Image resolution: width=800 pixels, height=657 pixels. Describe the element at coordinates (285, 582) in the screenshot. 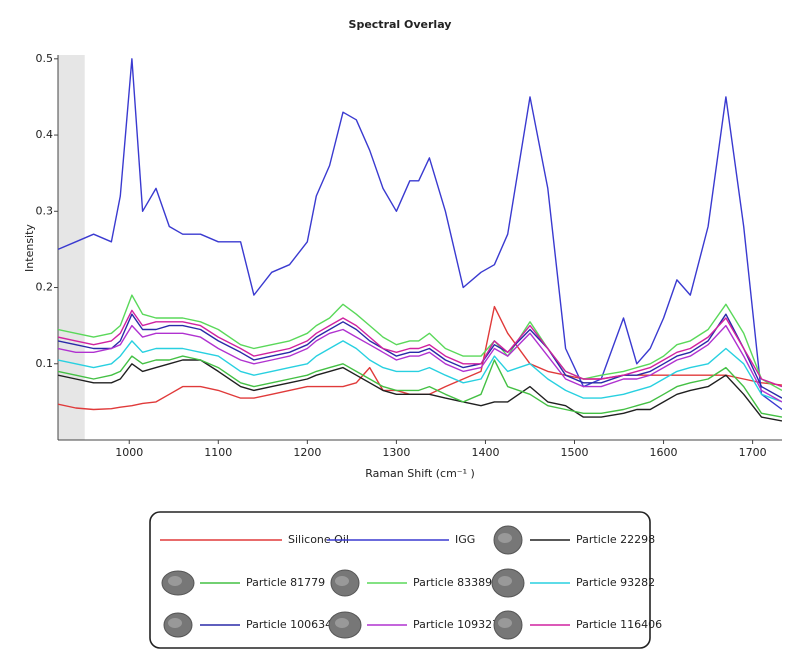

I see `legend-label: Particle 81779` at that location.